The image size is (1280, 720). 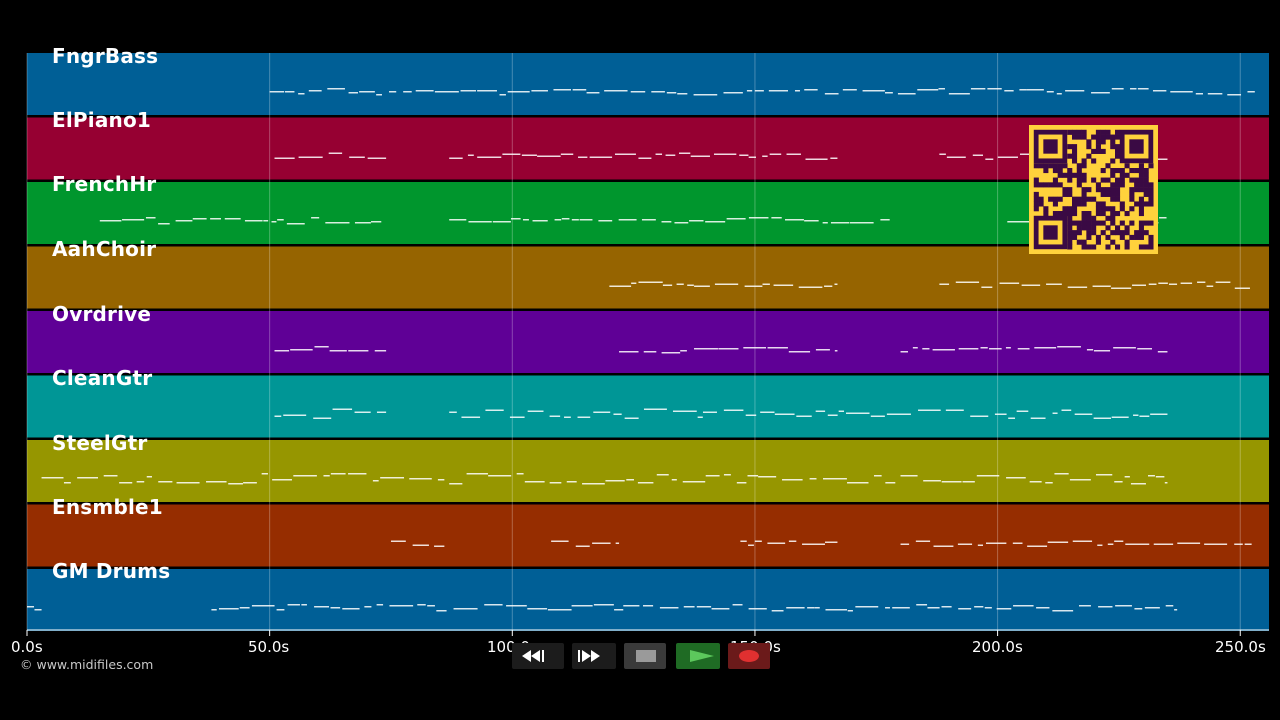 I want to click on time-tick-200: 200.0s, so click(x=997, y=647).